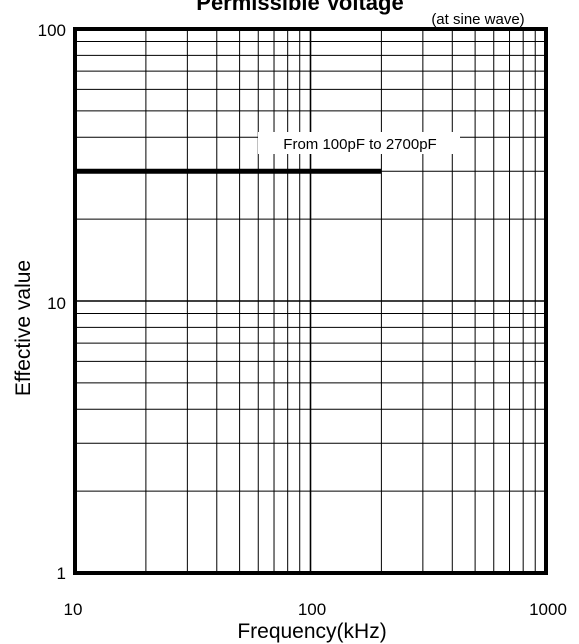 The height and width of the screenshot is (644, 579). What do you see at coordinates (73, 609) in the screenshot?
I see `x-tick-label-10: 10` at bounding box center [73, 609].